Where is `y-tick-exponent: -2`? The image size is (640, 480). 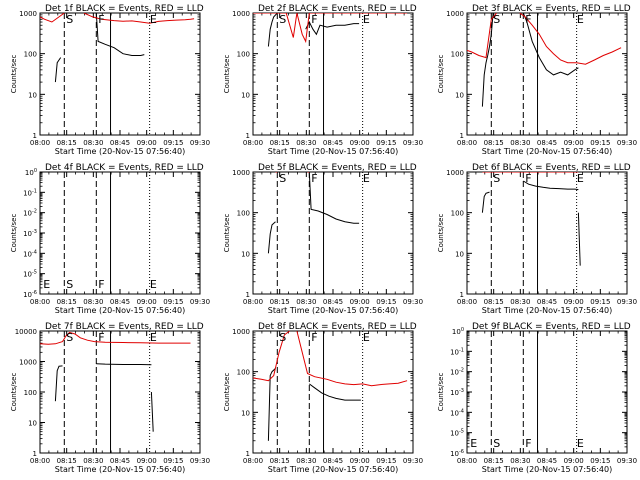 y-tick-exponent: -2 is located at coordinates (34, 212).